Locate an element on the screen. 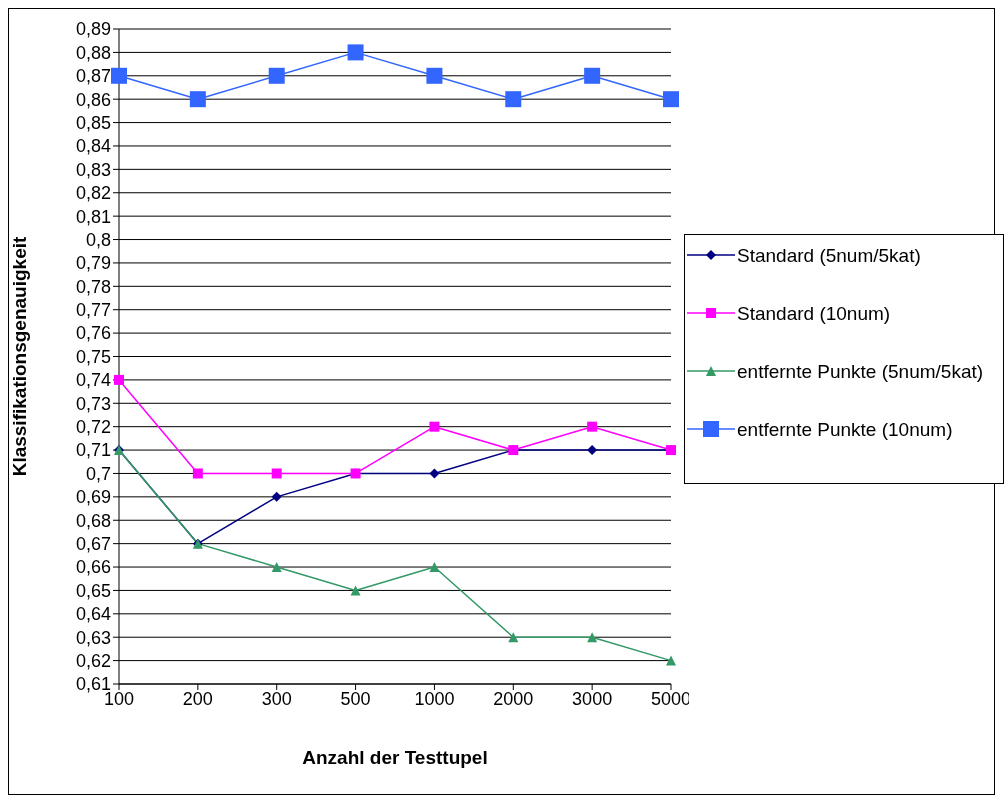  x-tick-label: 200 is located at coordinates (197, 698).